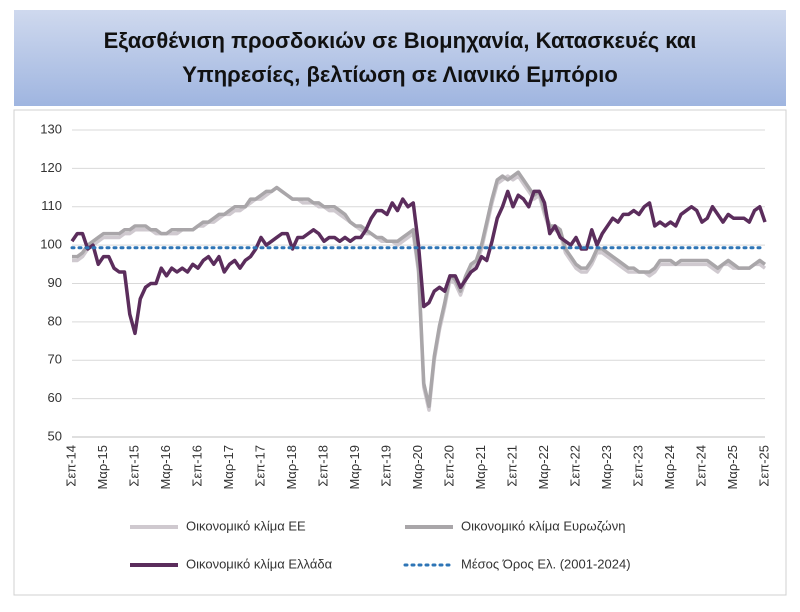 The image size is (800, 612). I want to click on x-tick-label: Μαρ-21, so click(480, 467).